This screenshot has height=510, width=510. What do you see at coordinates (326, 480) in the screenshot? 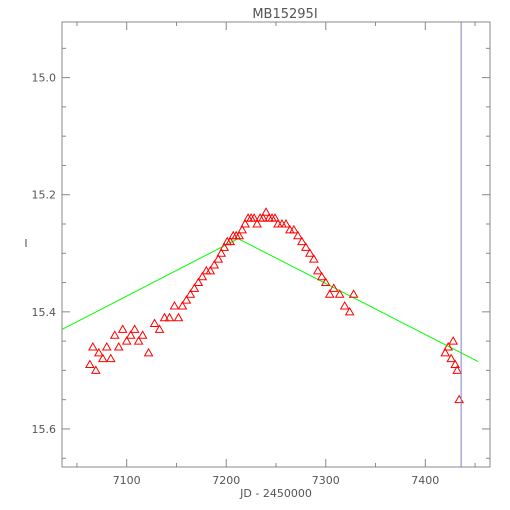
I see `x-tick-label: 7300` at bounding box center [326, 480].